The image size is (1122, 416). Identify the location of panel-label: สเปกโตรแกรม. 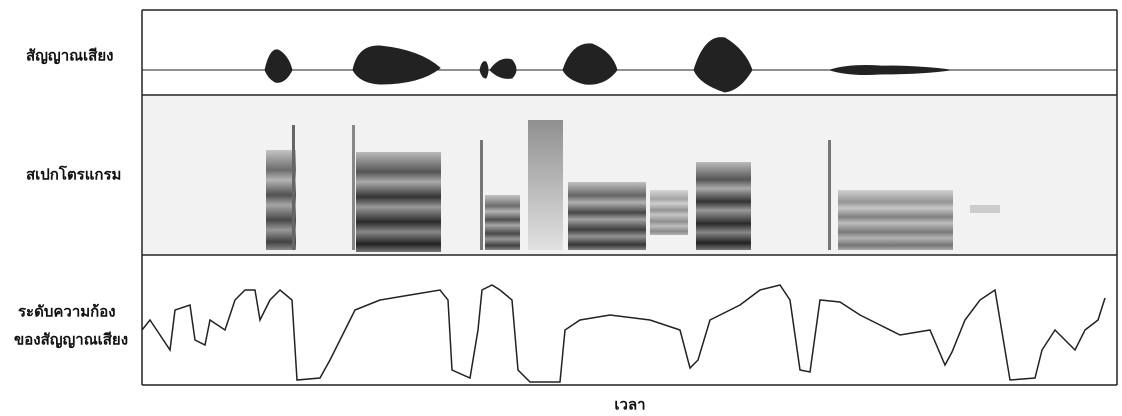
(73, 174).